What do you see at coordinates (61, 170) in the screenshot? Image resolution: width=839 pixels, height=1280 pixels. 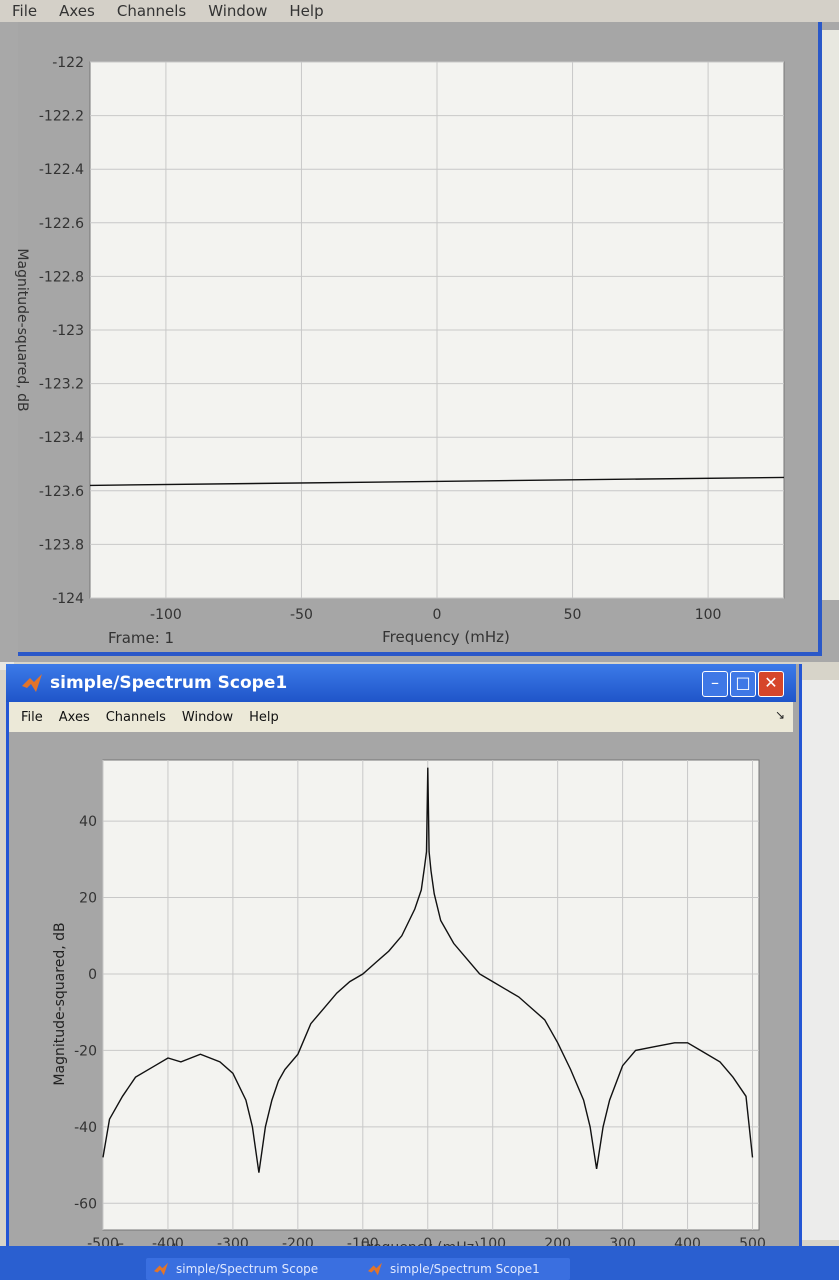 I see `y-tick-label: -122.4` at bounding box center [61, 170].